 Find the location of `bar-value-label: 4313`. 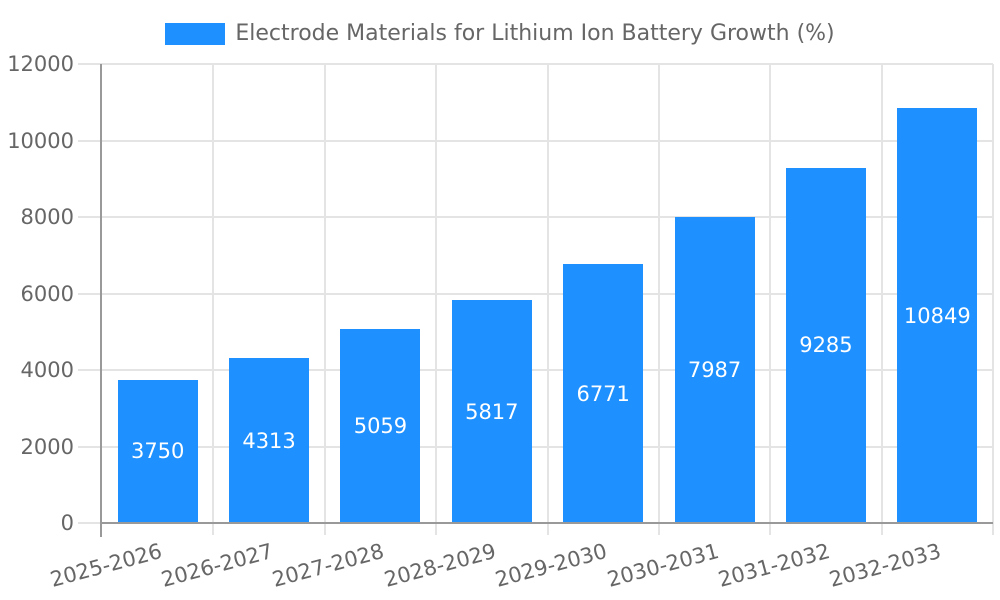

bar-value-label: 4313 is located at coordinates (269, 440).